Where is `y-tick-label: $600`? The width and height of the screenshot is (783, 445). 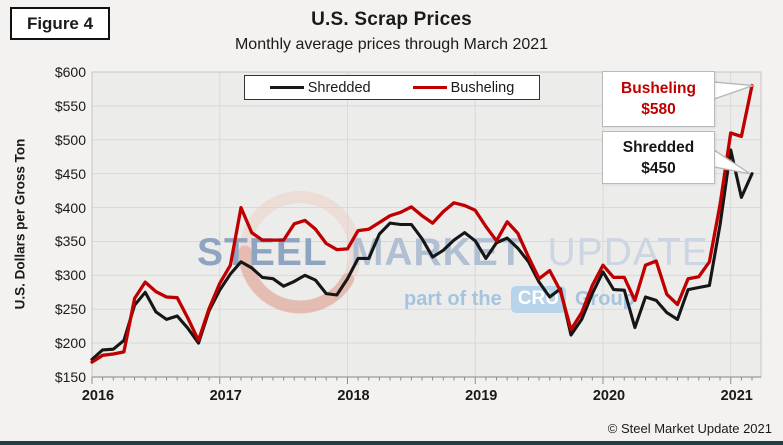 y-tick-label: $600 is located at coordinates (70, 72).